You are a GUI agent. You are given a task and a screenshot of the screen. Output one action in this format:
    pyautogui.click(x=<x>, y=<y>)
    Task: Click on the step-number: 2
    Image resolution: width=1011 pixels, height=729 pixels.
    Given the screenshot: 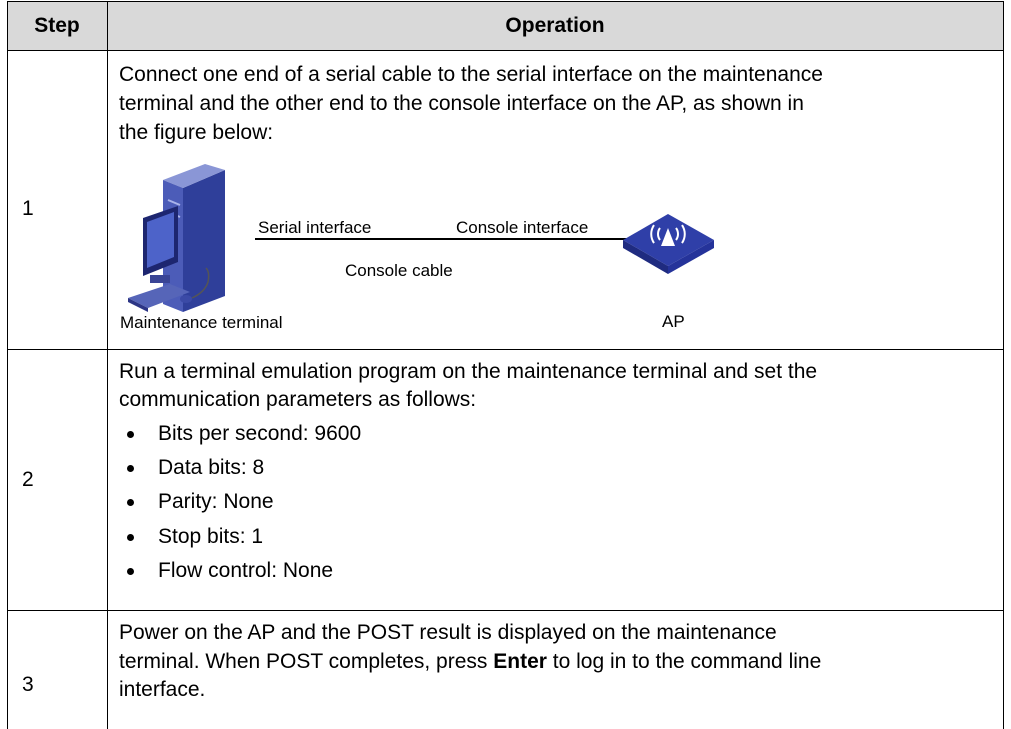 What is the action you would take?
    pyautogui.click(x=28, y=479)
    